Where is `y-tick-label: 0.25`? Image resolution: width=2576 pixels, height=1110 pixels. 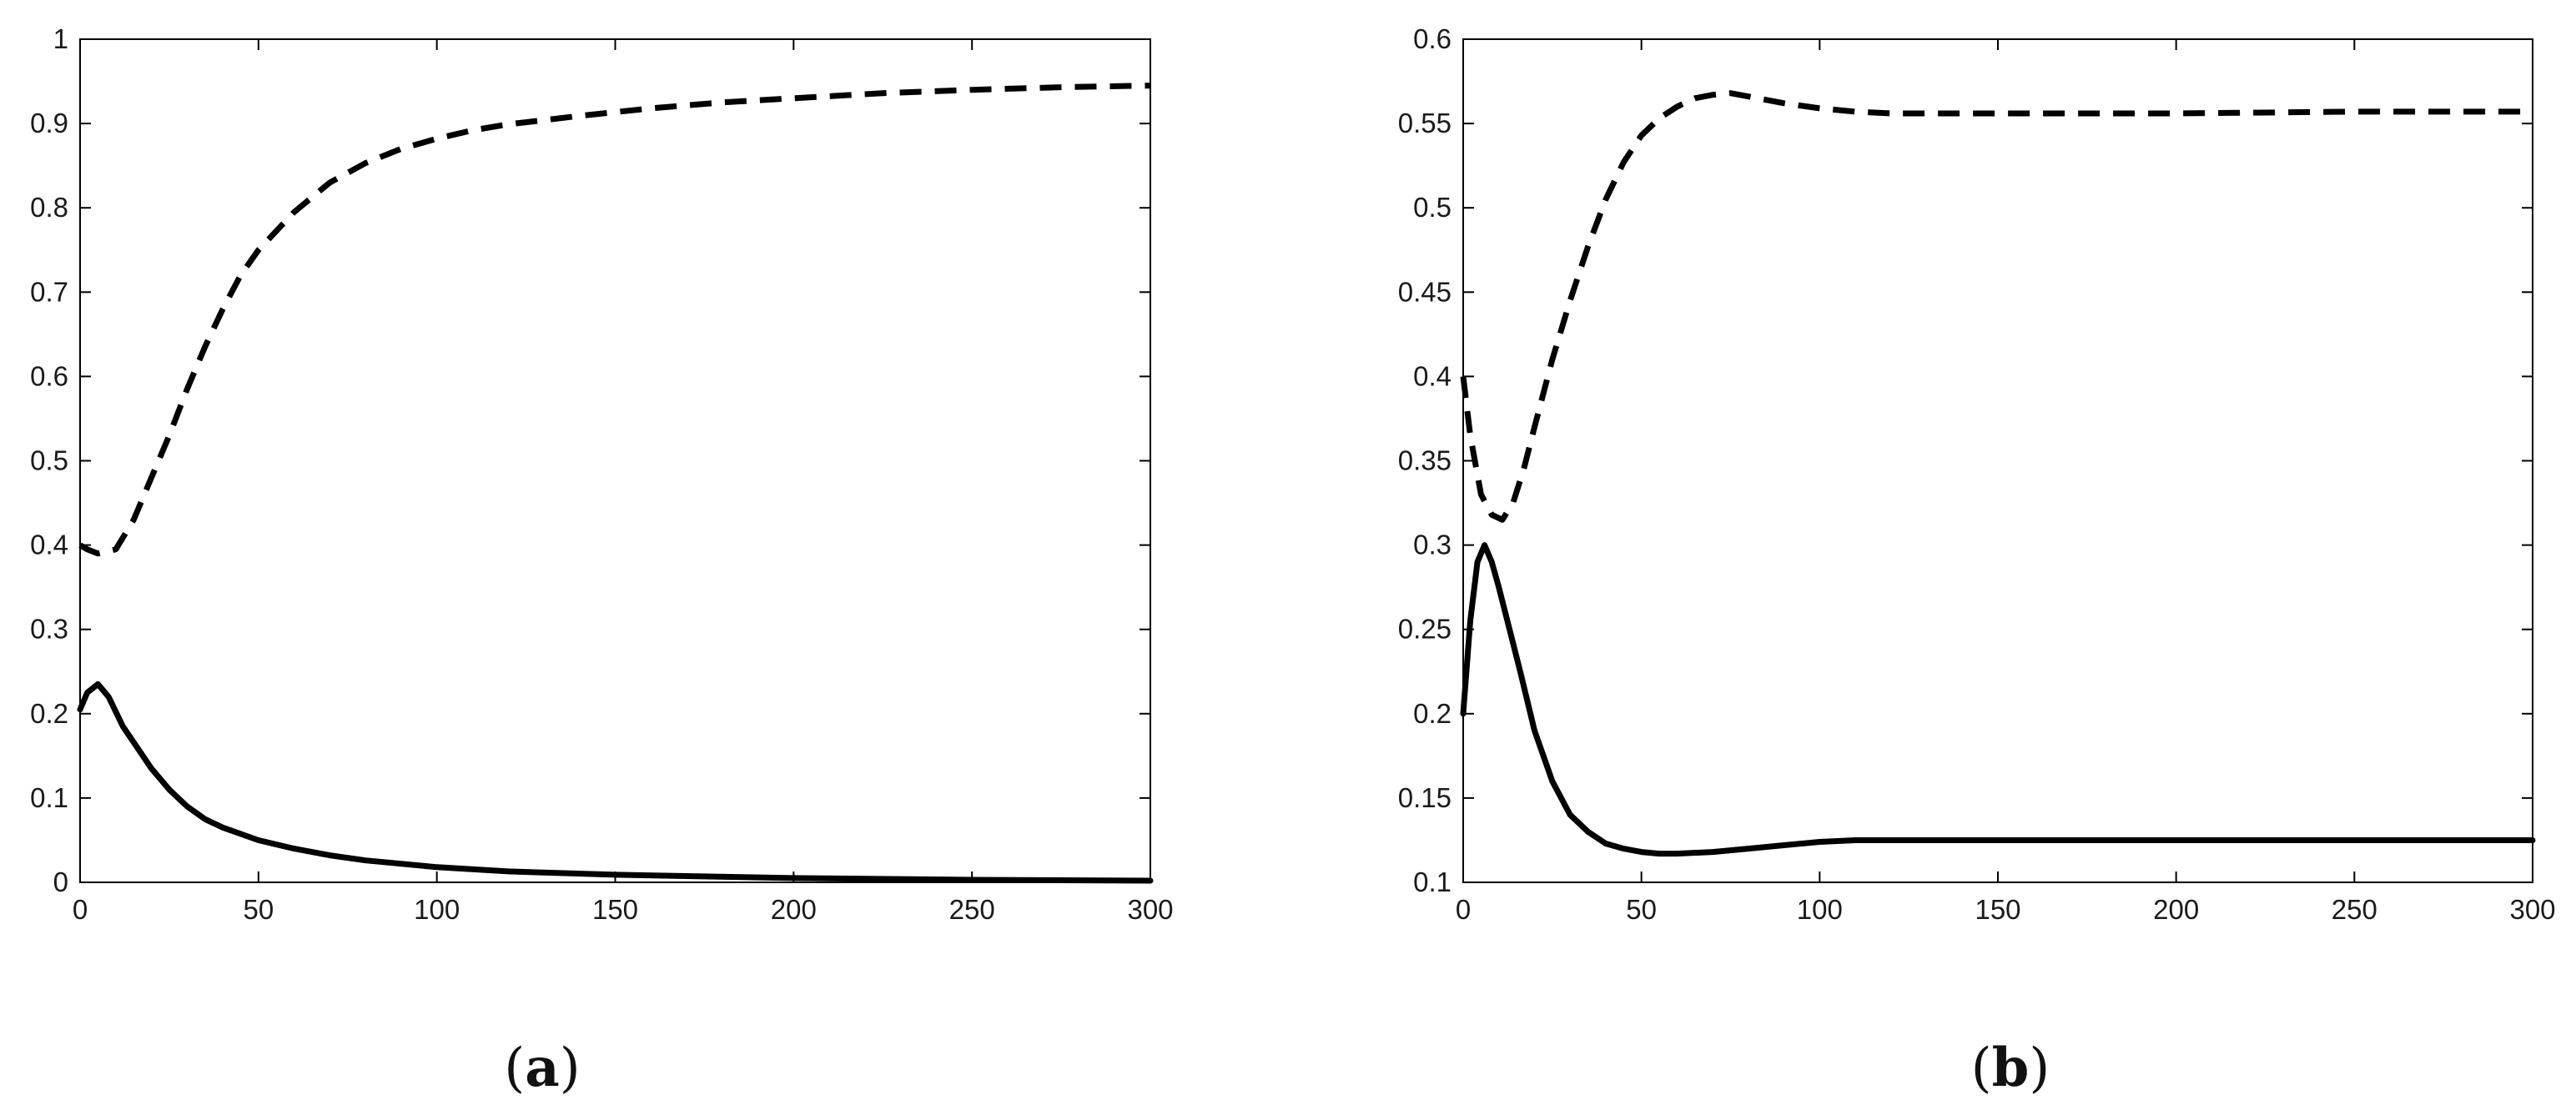
y-tick-label: 0.25 is located at coordinates (1425, 629).